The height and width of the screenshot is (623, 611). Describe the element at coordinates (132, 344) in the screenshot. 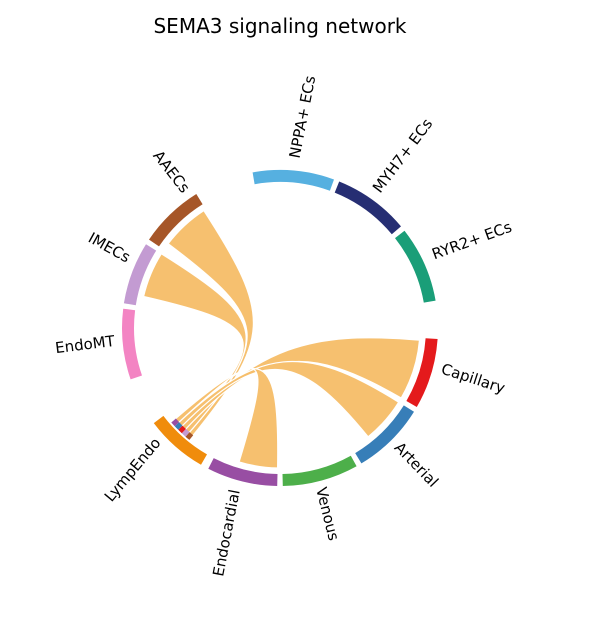

I see `sector-arc-endomt` at that location.